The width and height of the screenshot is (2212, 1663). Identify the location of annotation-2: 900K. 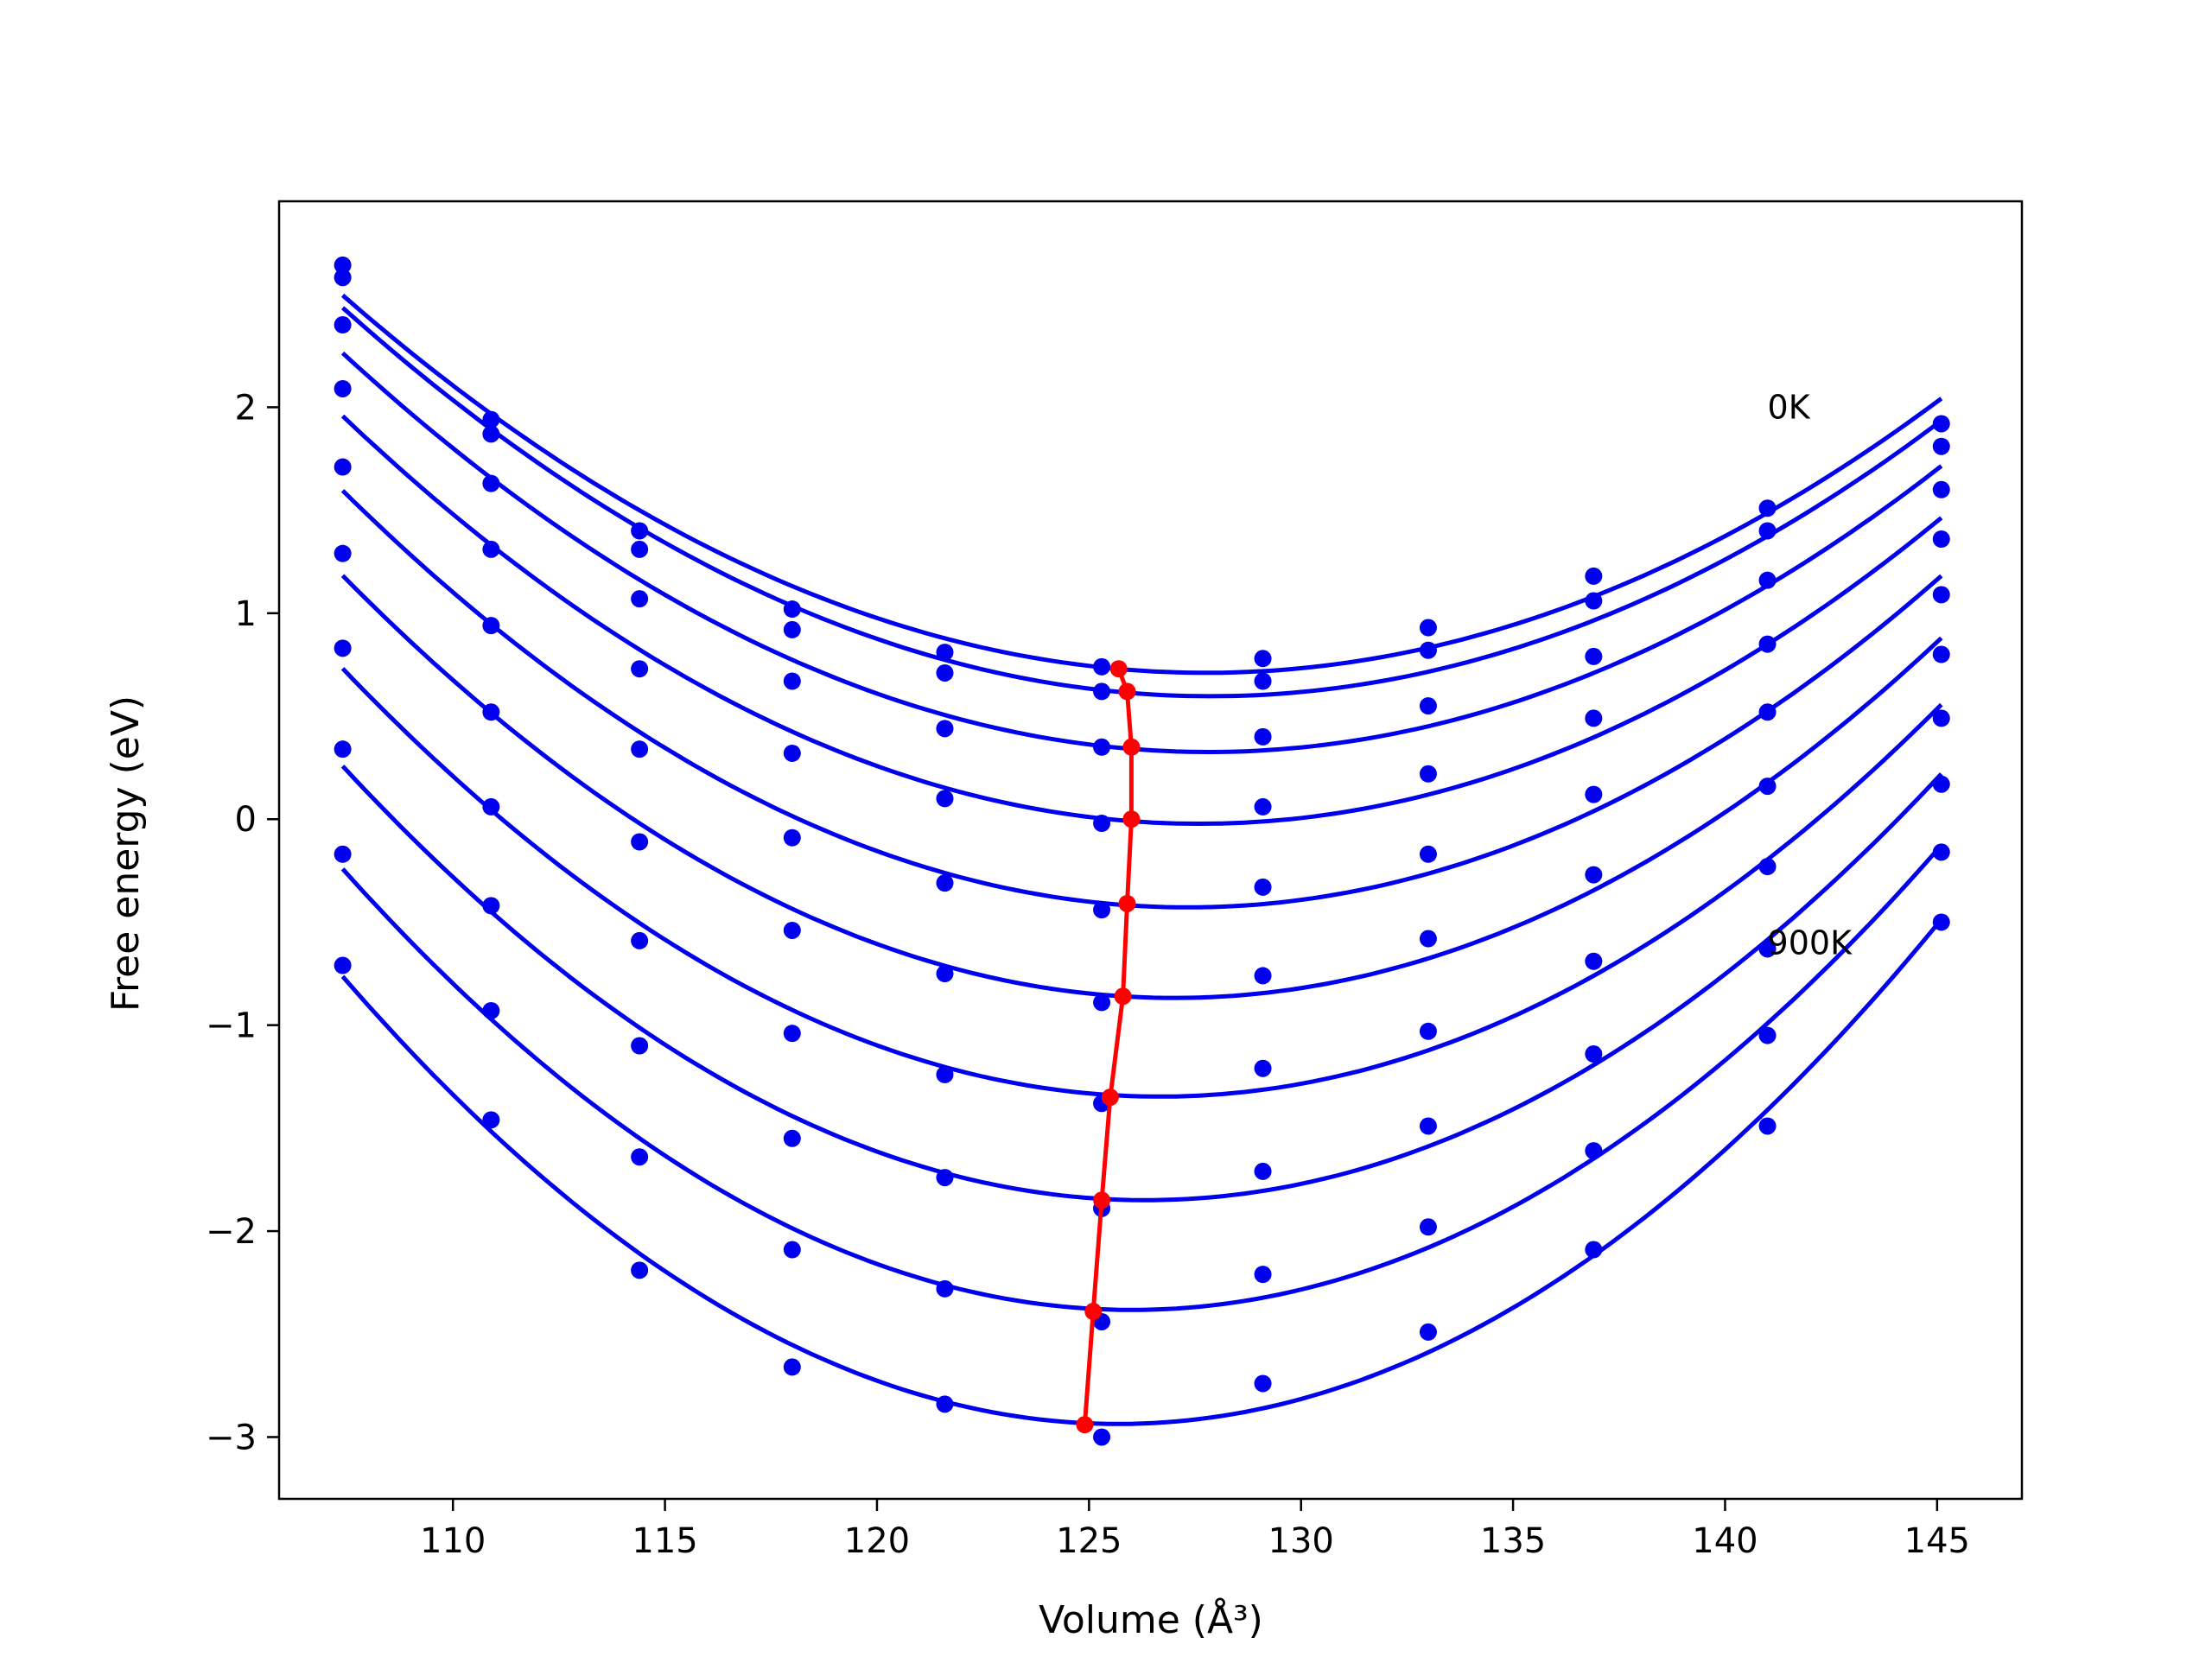
(1811, 943).